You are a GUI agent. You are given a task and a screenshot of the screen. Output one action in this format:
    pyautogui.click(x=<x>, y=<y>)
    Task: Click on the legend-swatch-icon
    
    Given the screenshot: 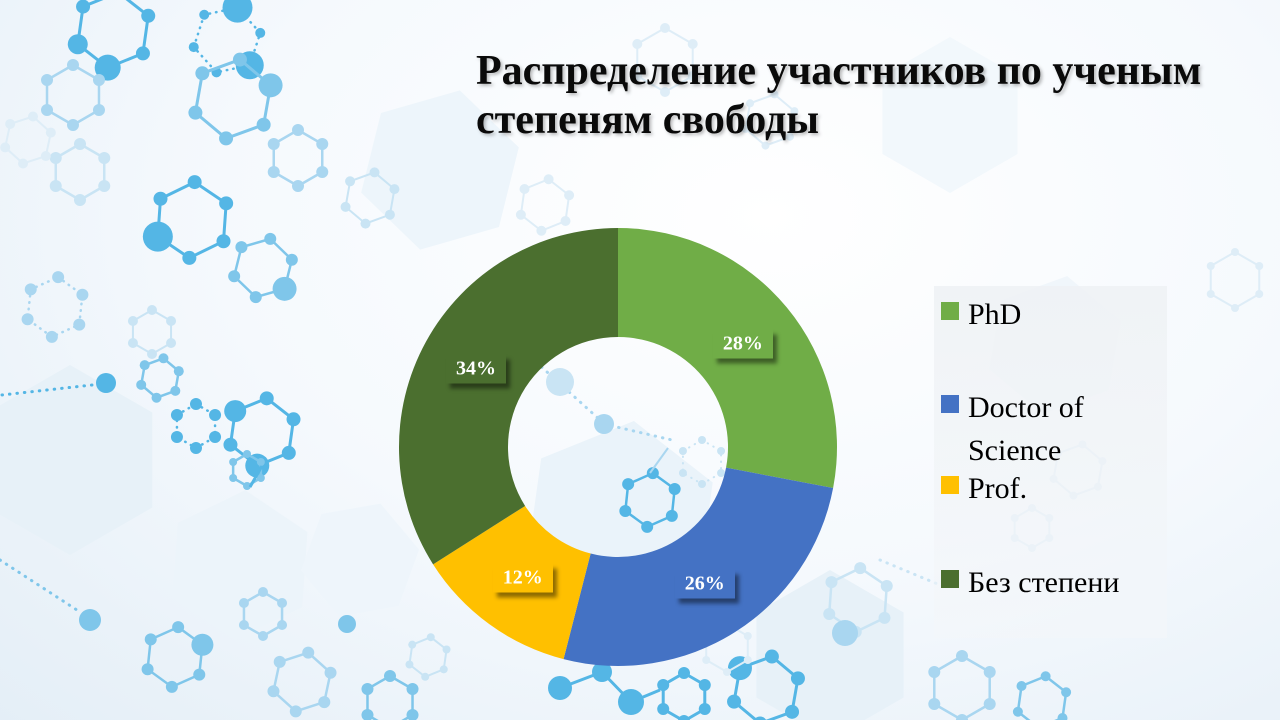 What is the action you would take?
    pyautogui.click(x=950, y=485)
    